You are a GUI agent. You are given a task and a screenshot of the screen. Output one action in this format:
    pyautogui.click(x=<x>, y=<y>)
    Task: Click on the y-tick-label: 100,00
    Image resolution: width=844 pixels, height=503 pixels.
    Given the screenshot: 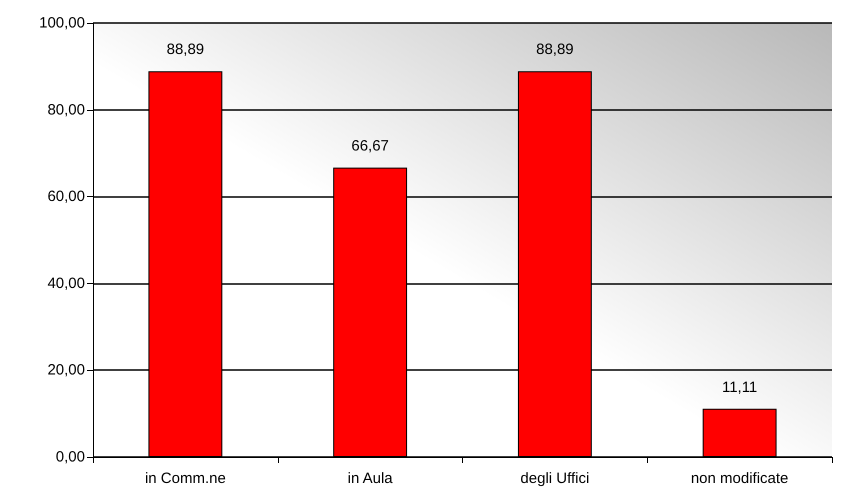 What is the action you would take?
    pyautogui.click(x=62, y=23)
    